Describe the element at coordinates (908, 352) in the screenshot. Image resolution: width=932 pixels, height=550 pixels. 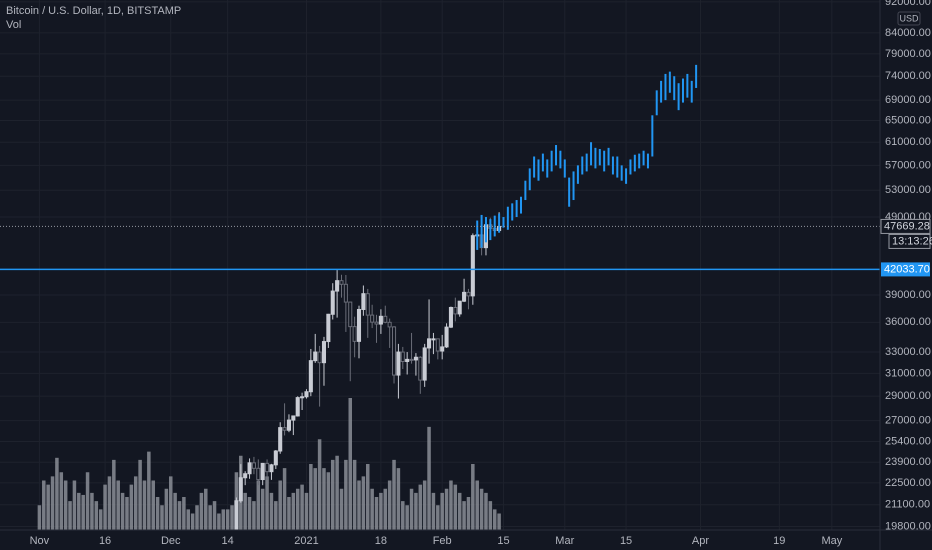
I see `y-tick-label: 33000.00` at that location.